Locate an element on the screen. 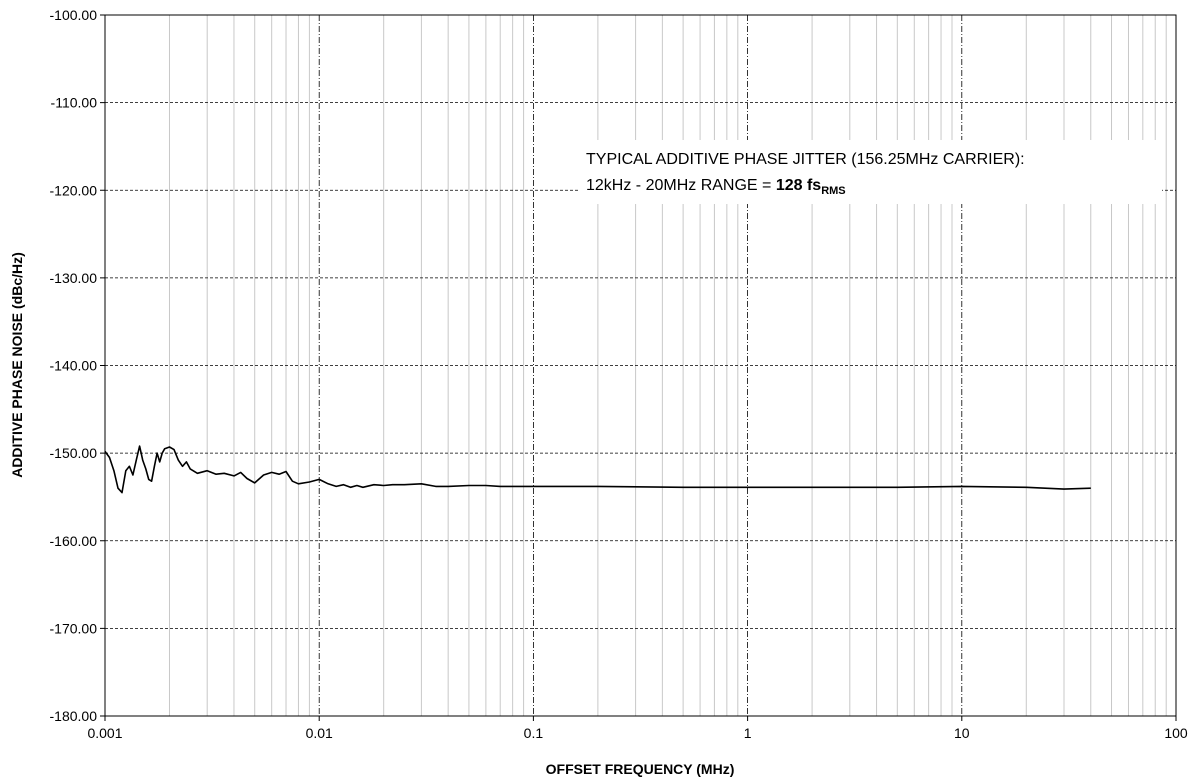  x-tick-label: 100 is located at coordinates (1176, 733).